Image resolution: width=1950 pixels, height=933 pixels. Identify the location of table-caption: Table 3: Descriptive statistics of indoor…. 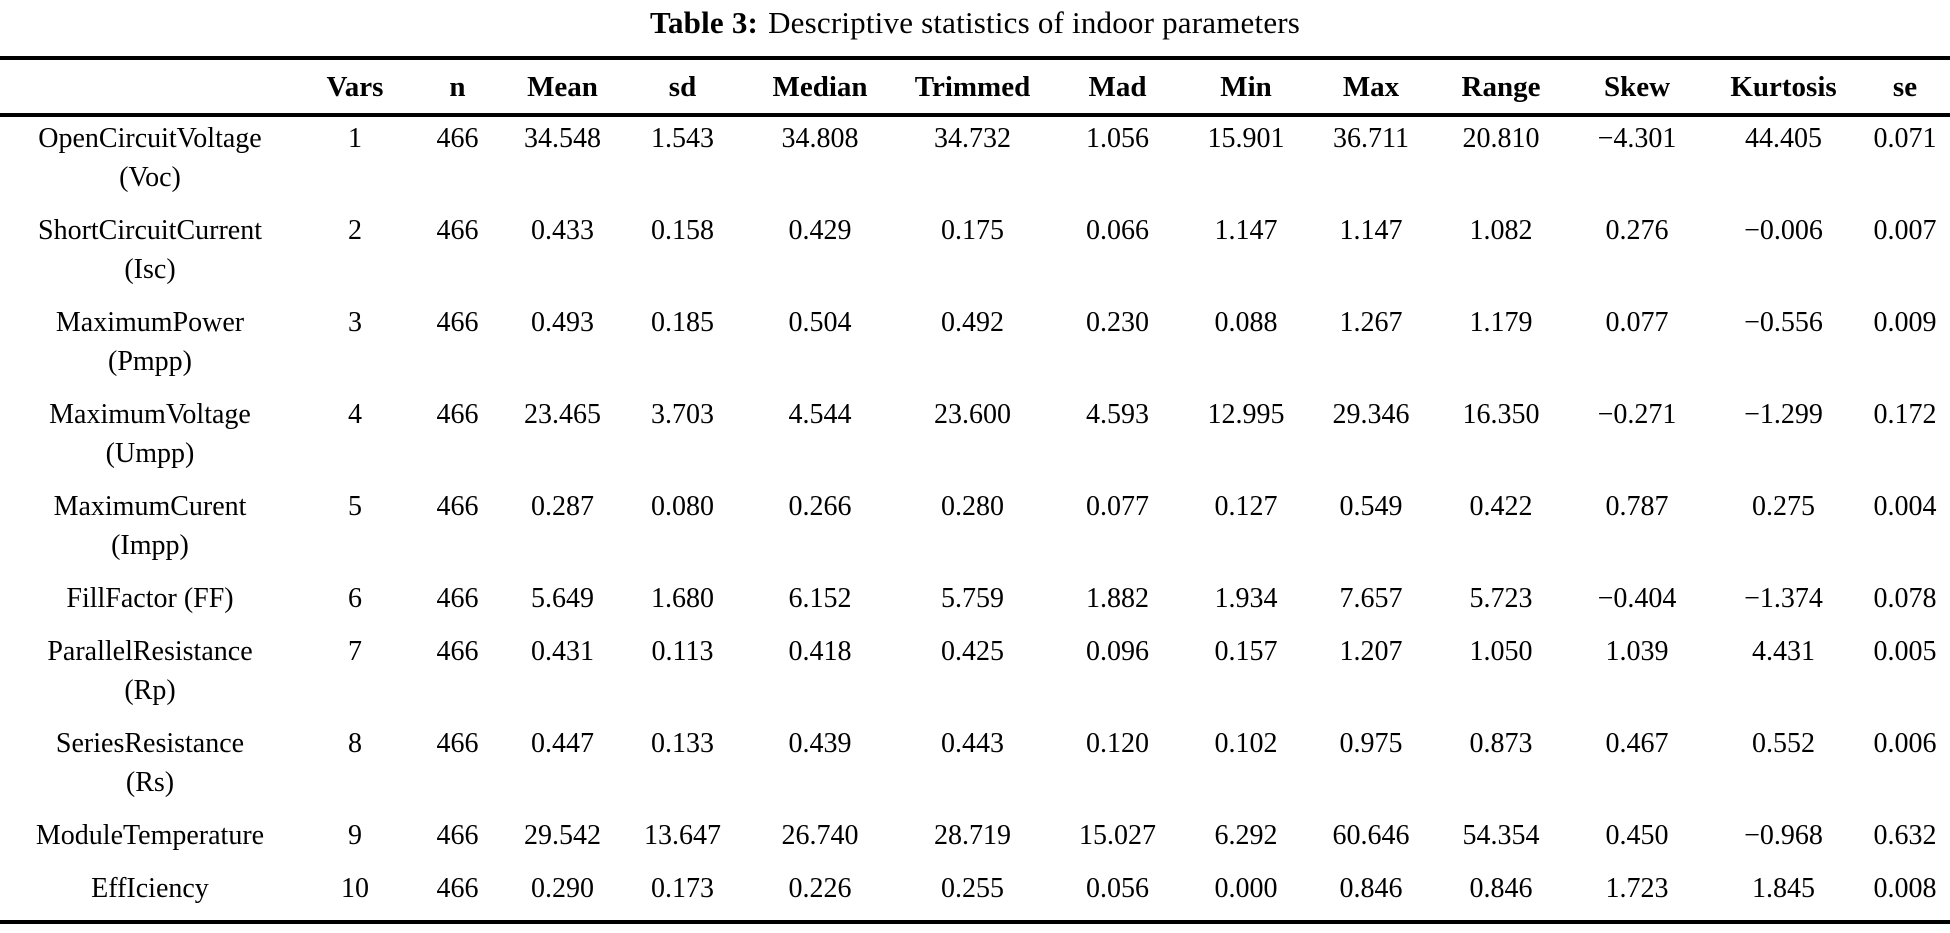
(975, 20).